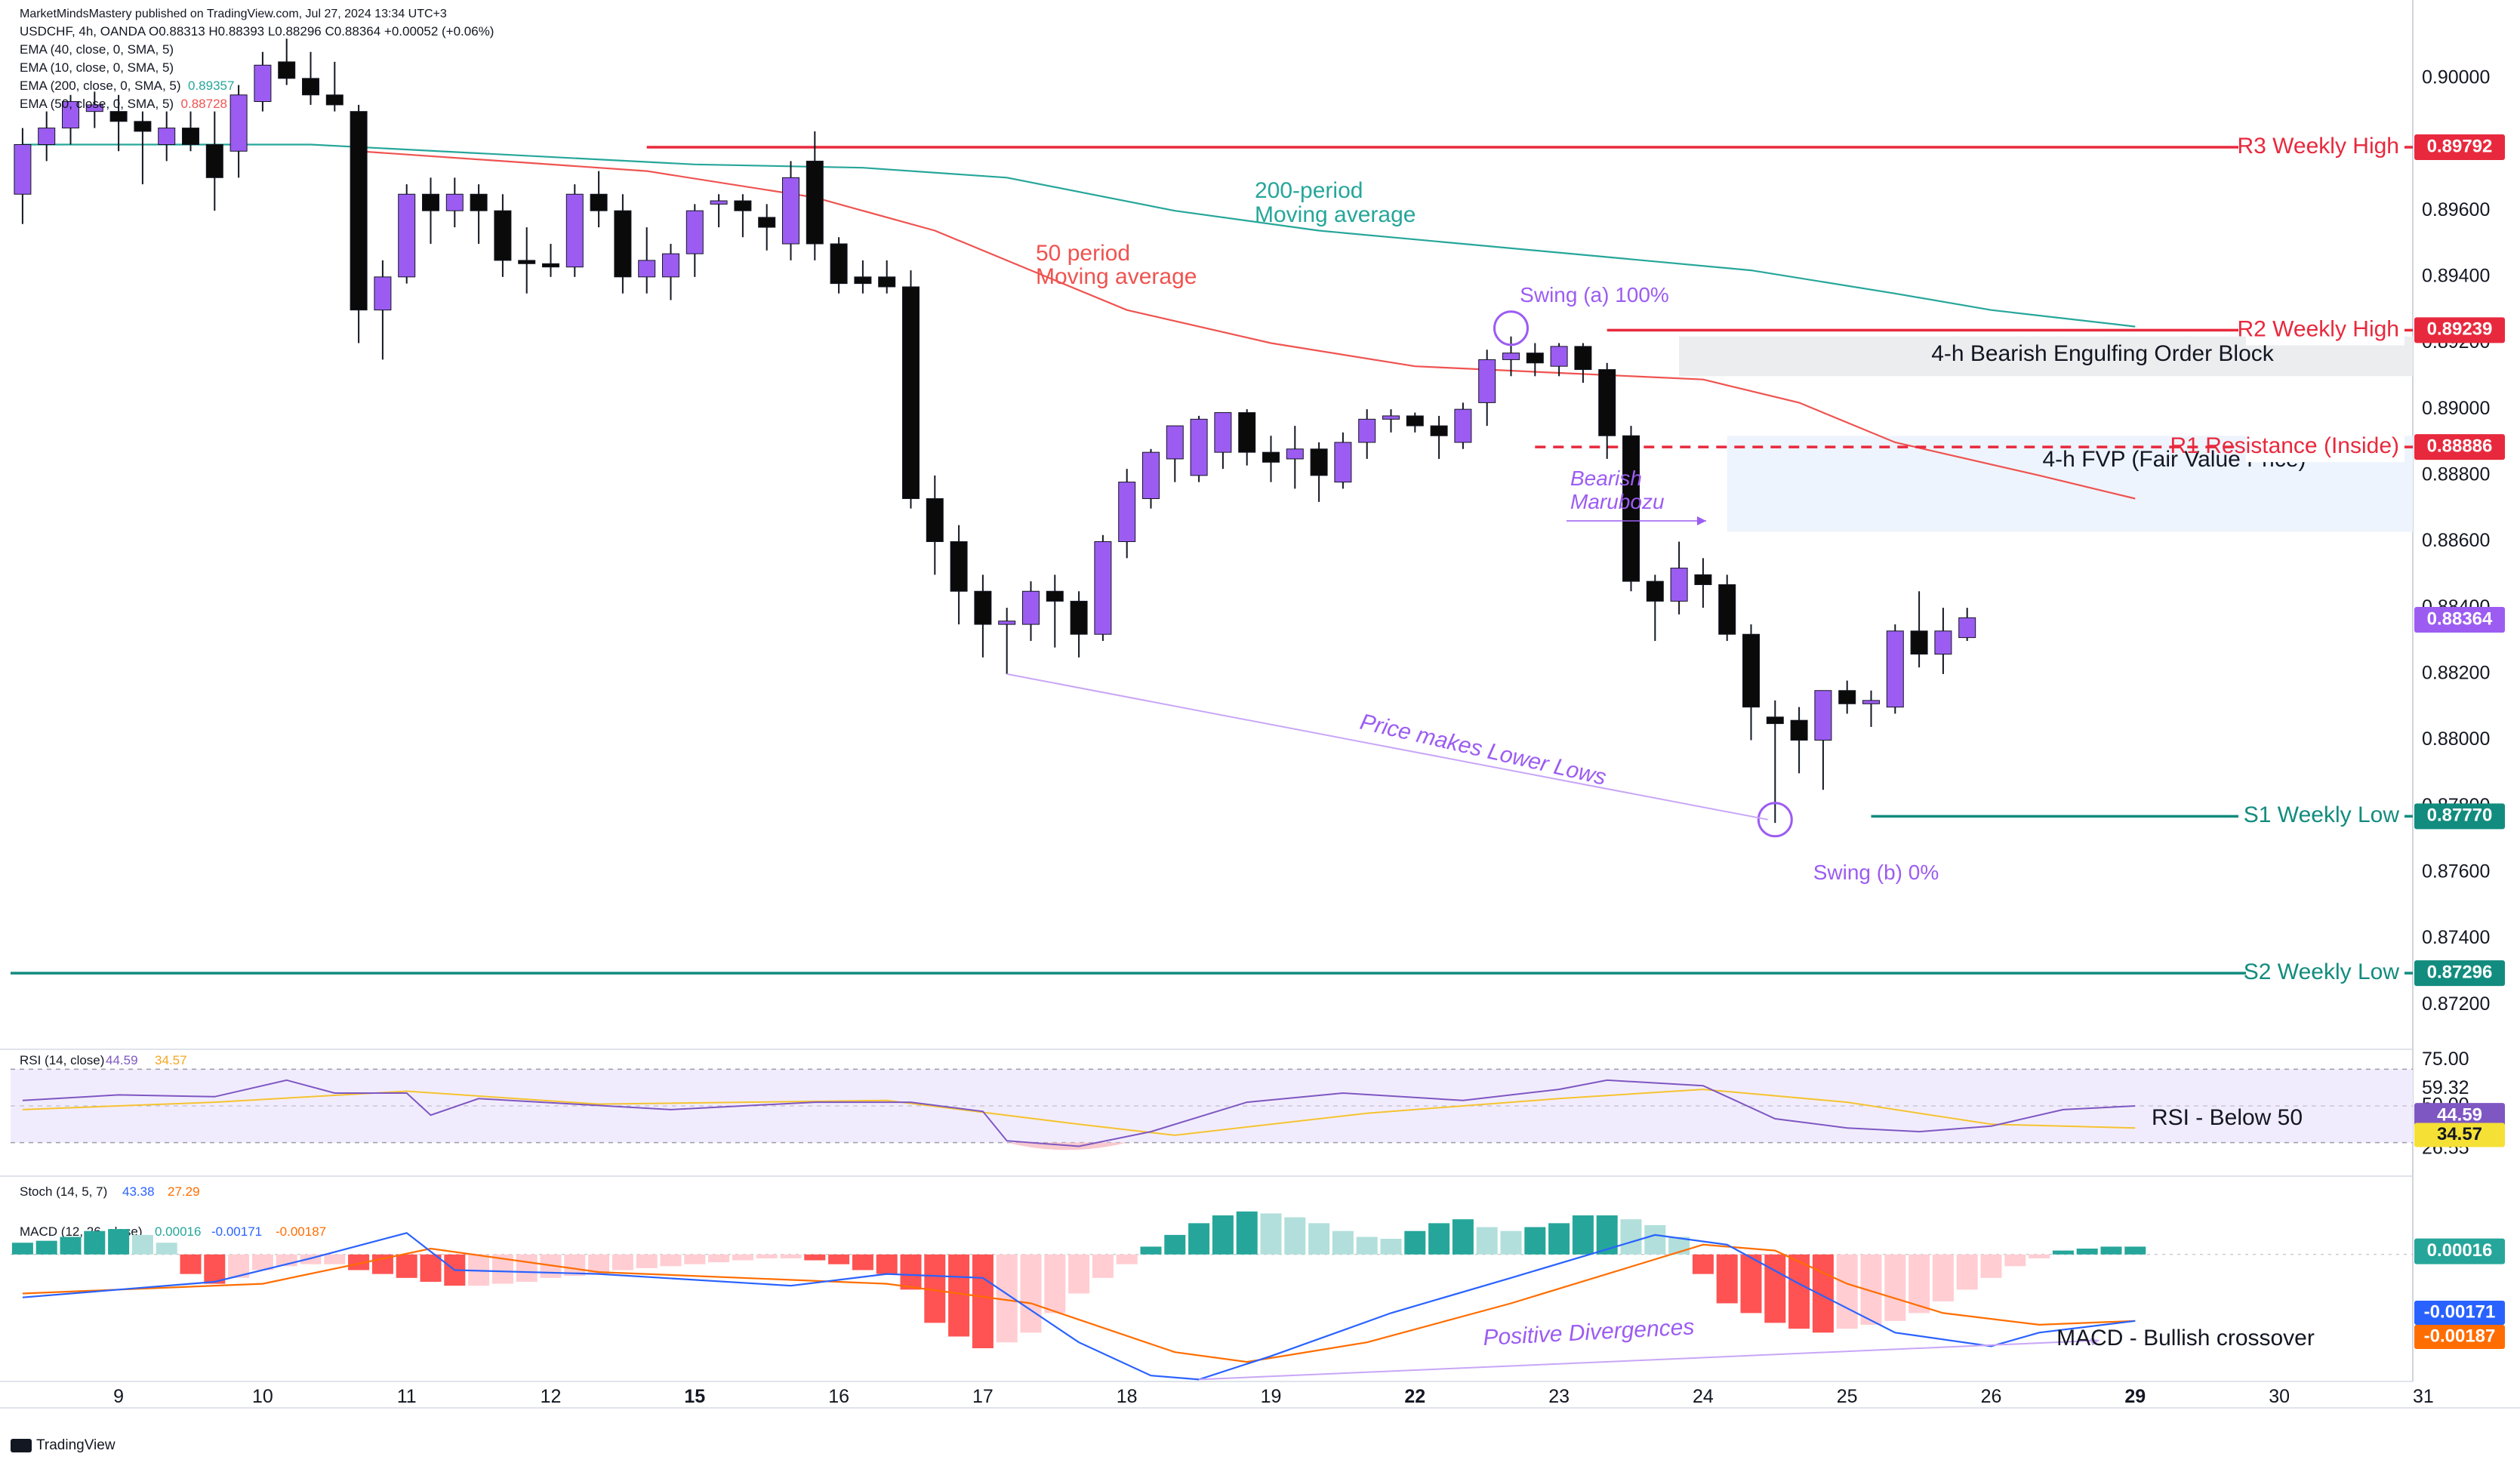  What do you see at coordinates (1066, 1146) in the screenshot?
I see `rsi-oversold-fill` at bounding box center [1066, 1146].